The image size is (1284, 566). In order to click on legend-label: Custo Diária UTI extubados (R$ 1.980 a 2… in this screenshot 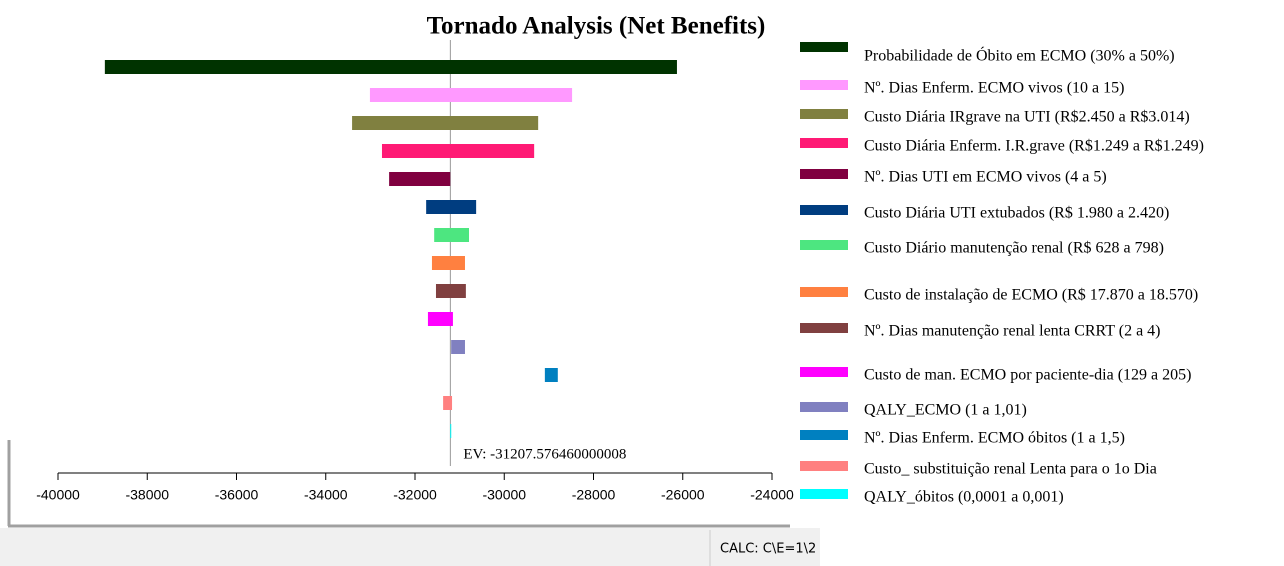, I will do `click(1016, 213)`.